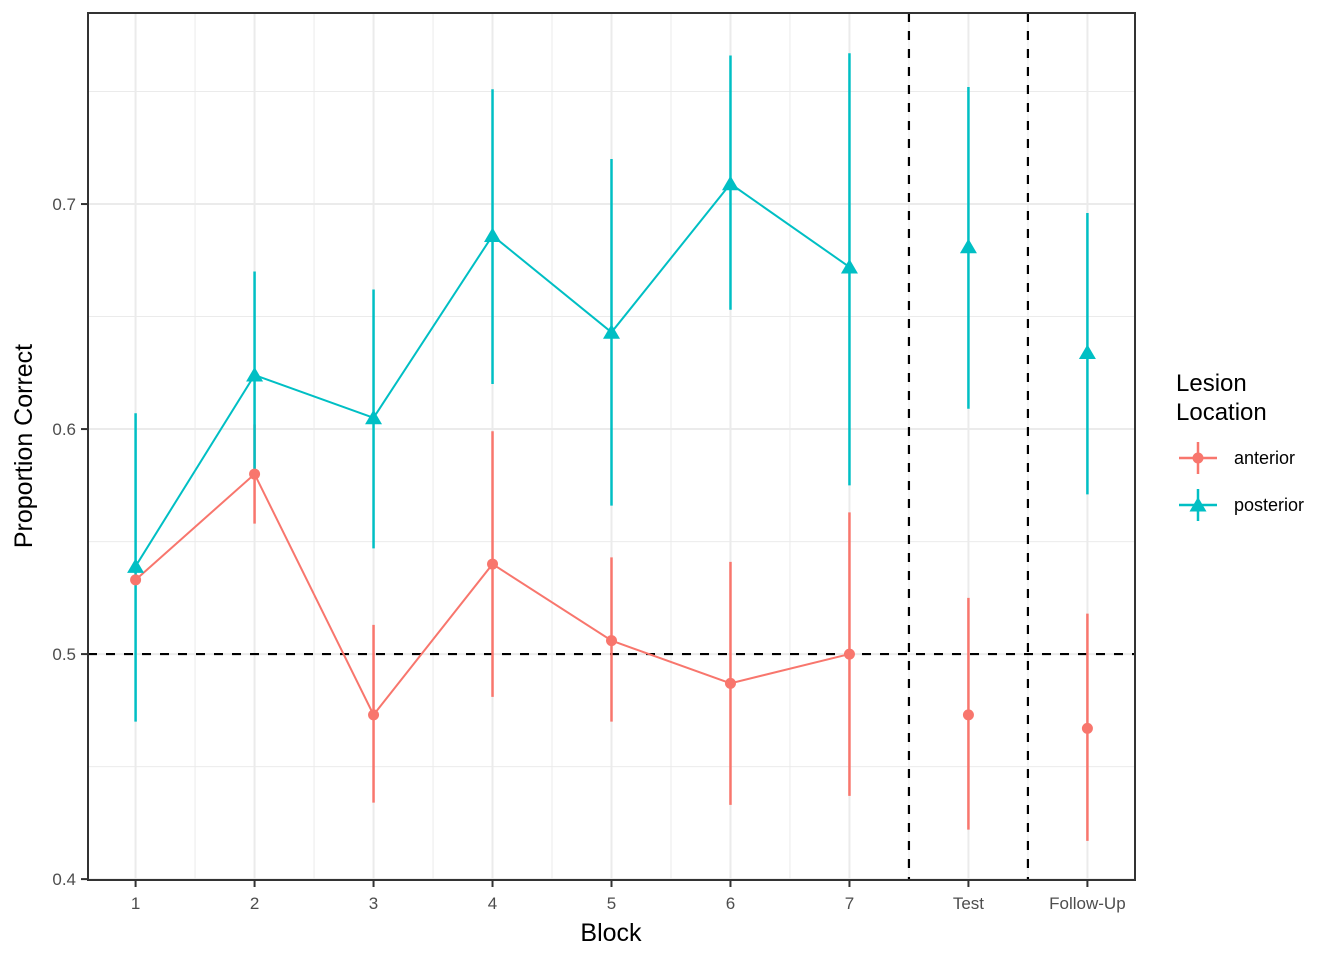  I want to click on x-tick-label: 7, so click(849, 903).